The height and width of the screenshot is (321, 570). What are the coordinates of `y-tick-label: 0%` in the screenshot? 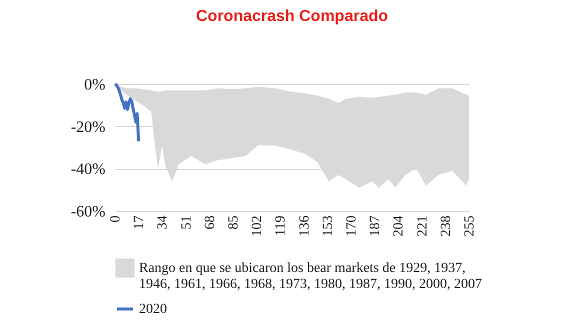 It's located at (95, 85).